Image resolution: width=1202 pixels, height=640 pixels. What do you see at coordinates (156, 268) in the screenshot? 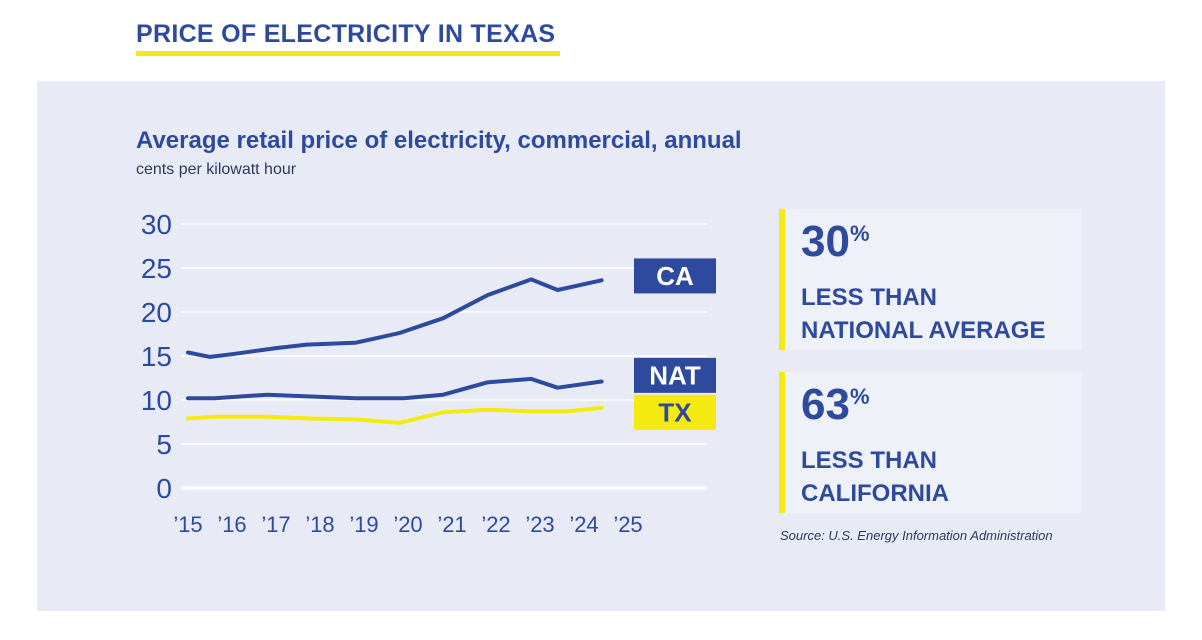
I see `y-tick-label: 25` at bounding box center [156, 268].